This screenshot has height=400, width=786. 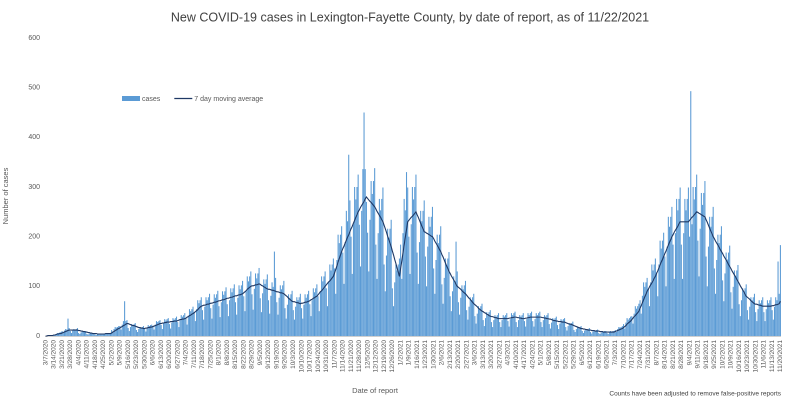 What do you see at coordinates (268, 354) in the screenshot?
I see `x-tick-label: 9/12/2020` at bounding box center [268, 354].